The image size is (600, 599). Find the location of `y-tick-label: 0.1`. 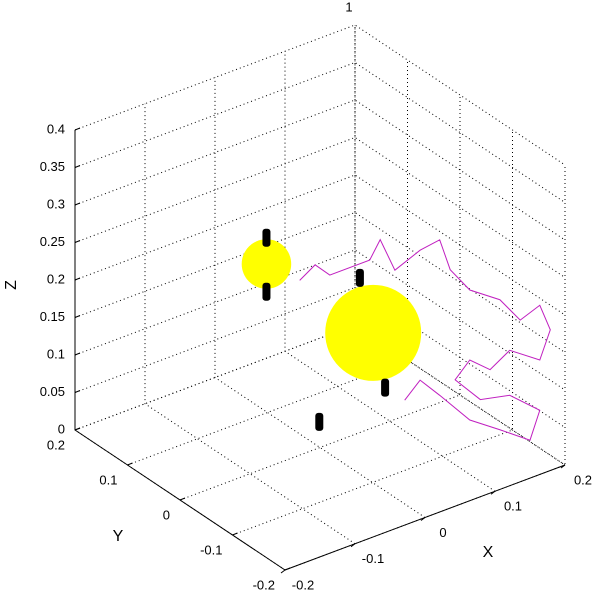

y-tick-label: 0.1 is located at coordinates (108, 479).